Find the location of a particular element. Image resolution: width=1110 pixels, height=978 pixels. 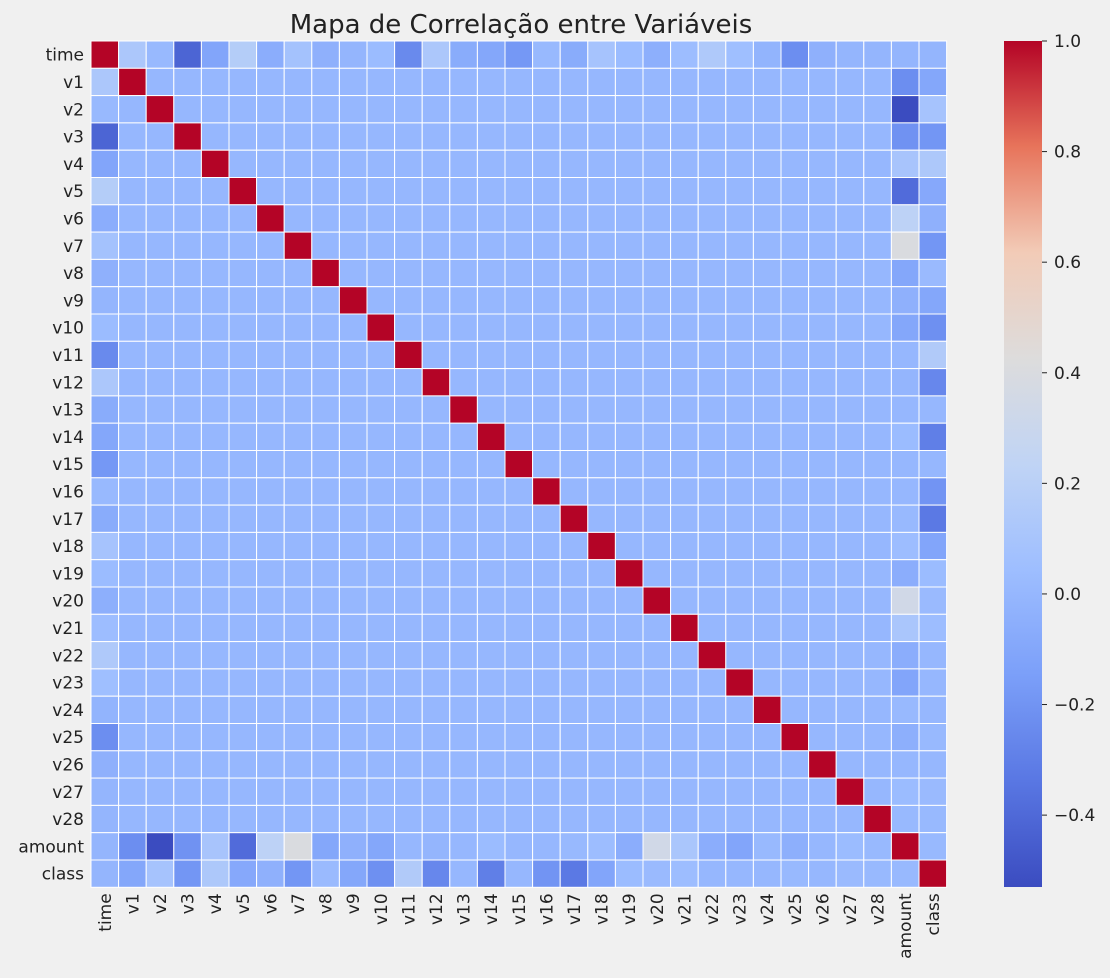

heatmap-cell-v9-v7 is located at coordinates (298, 300).